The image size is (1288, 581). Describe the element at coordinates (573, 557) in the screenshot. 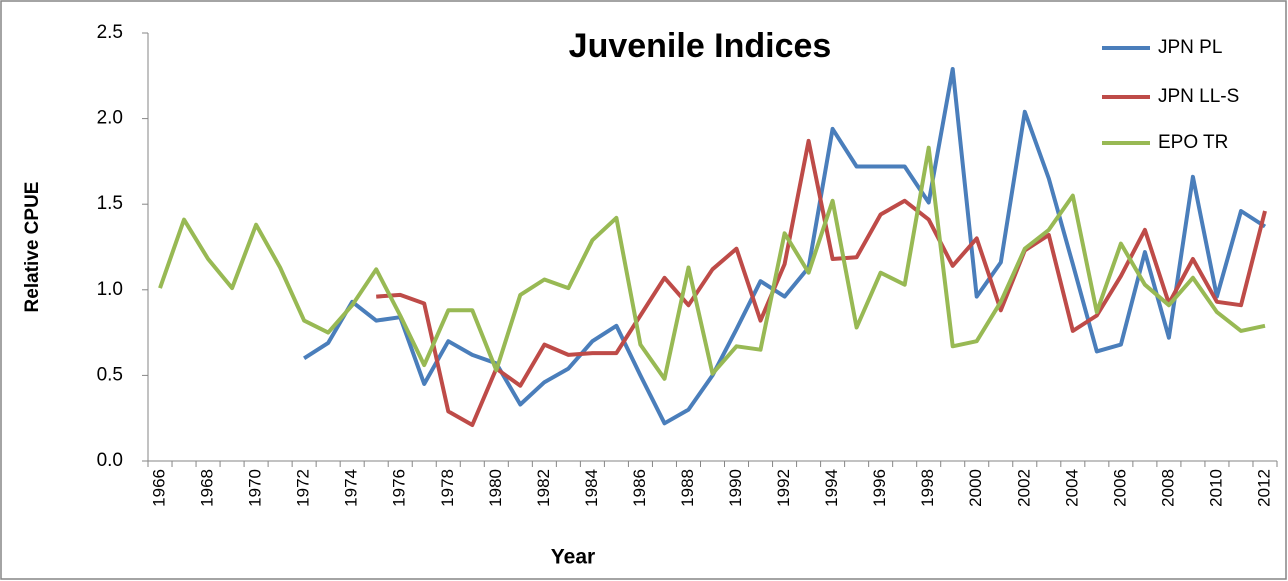

I see `x-axis-title: Year` at that location.